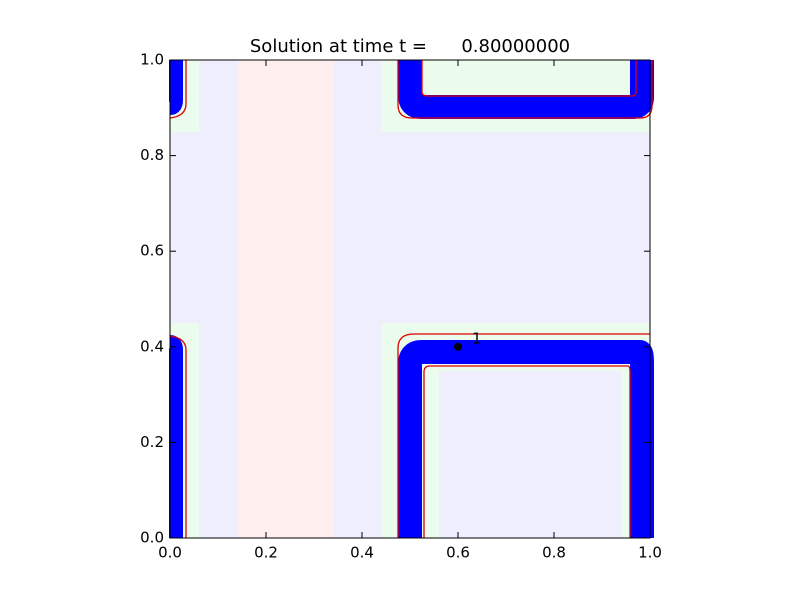 The height and width of the screenshot is (600, 800). I want to click on x-tick-label: 0.2, so click(266, 553).